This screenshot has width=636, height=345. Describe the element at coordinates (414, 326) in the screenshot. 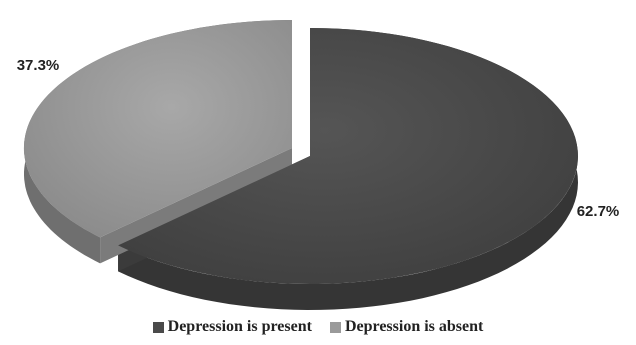

I see `legend-label-absent: Depression is absent` at that location.